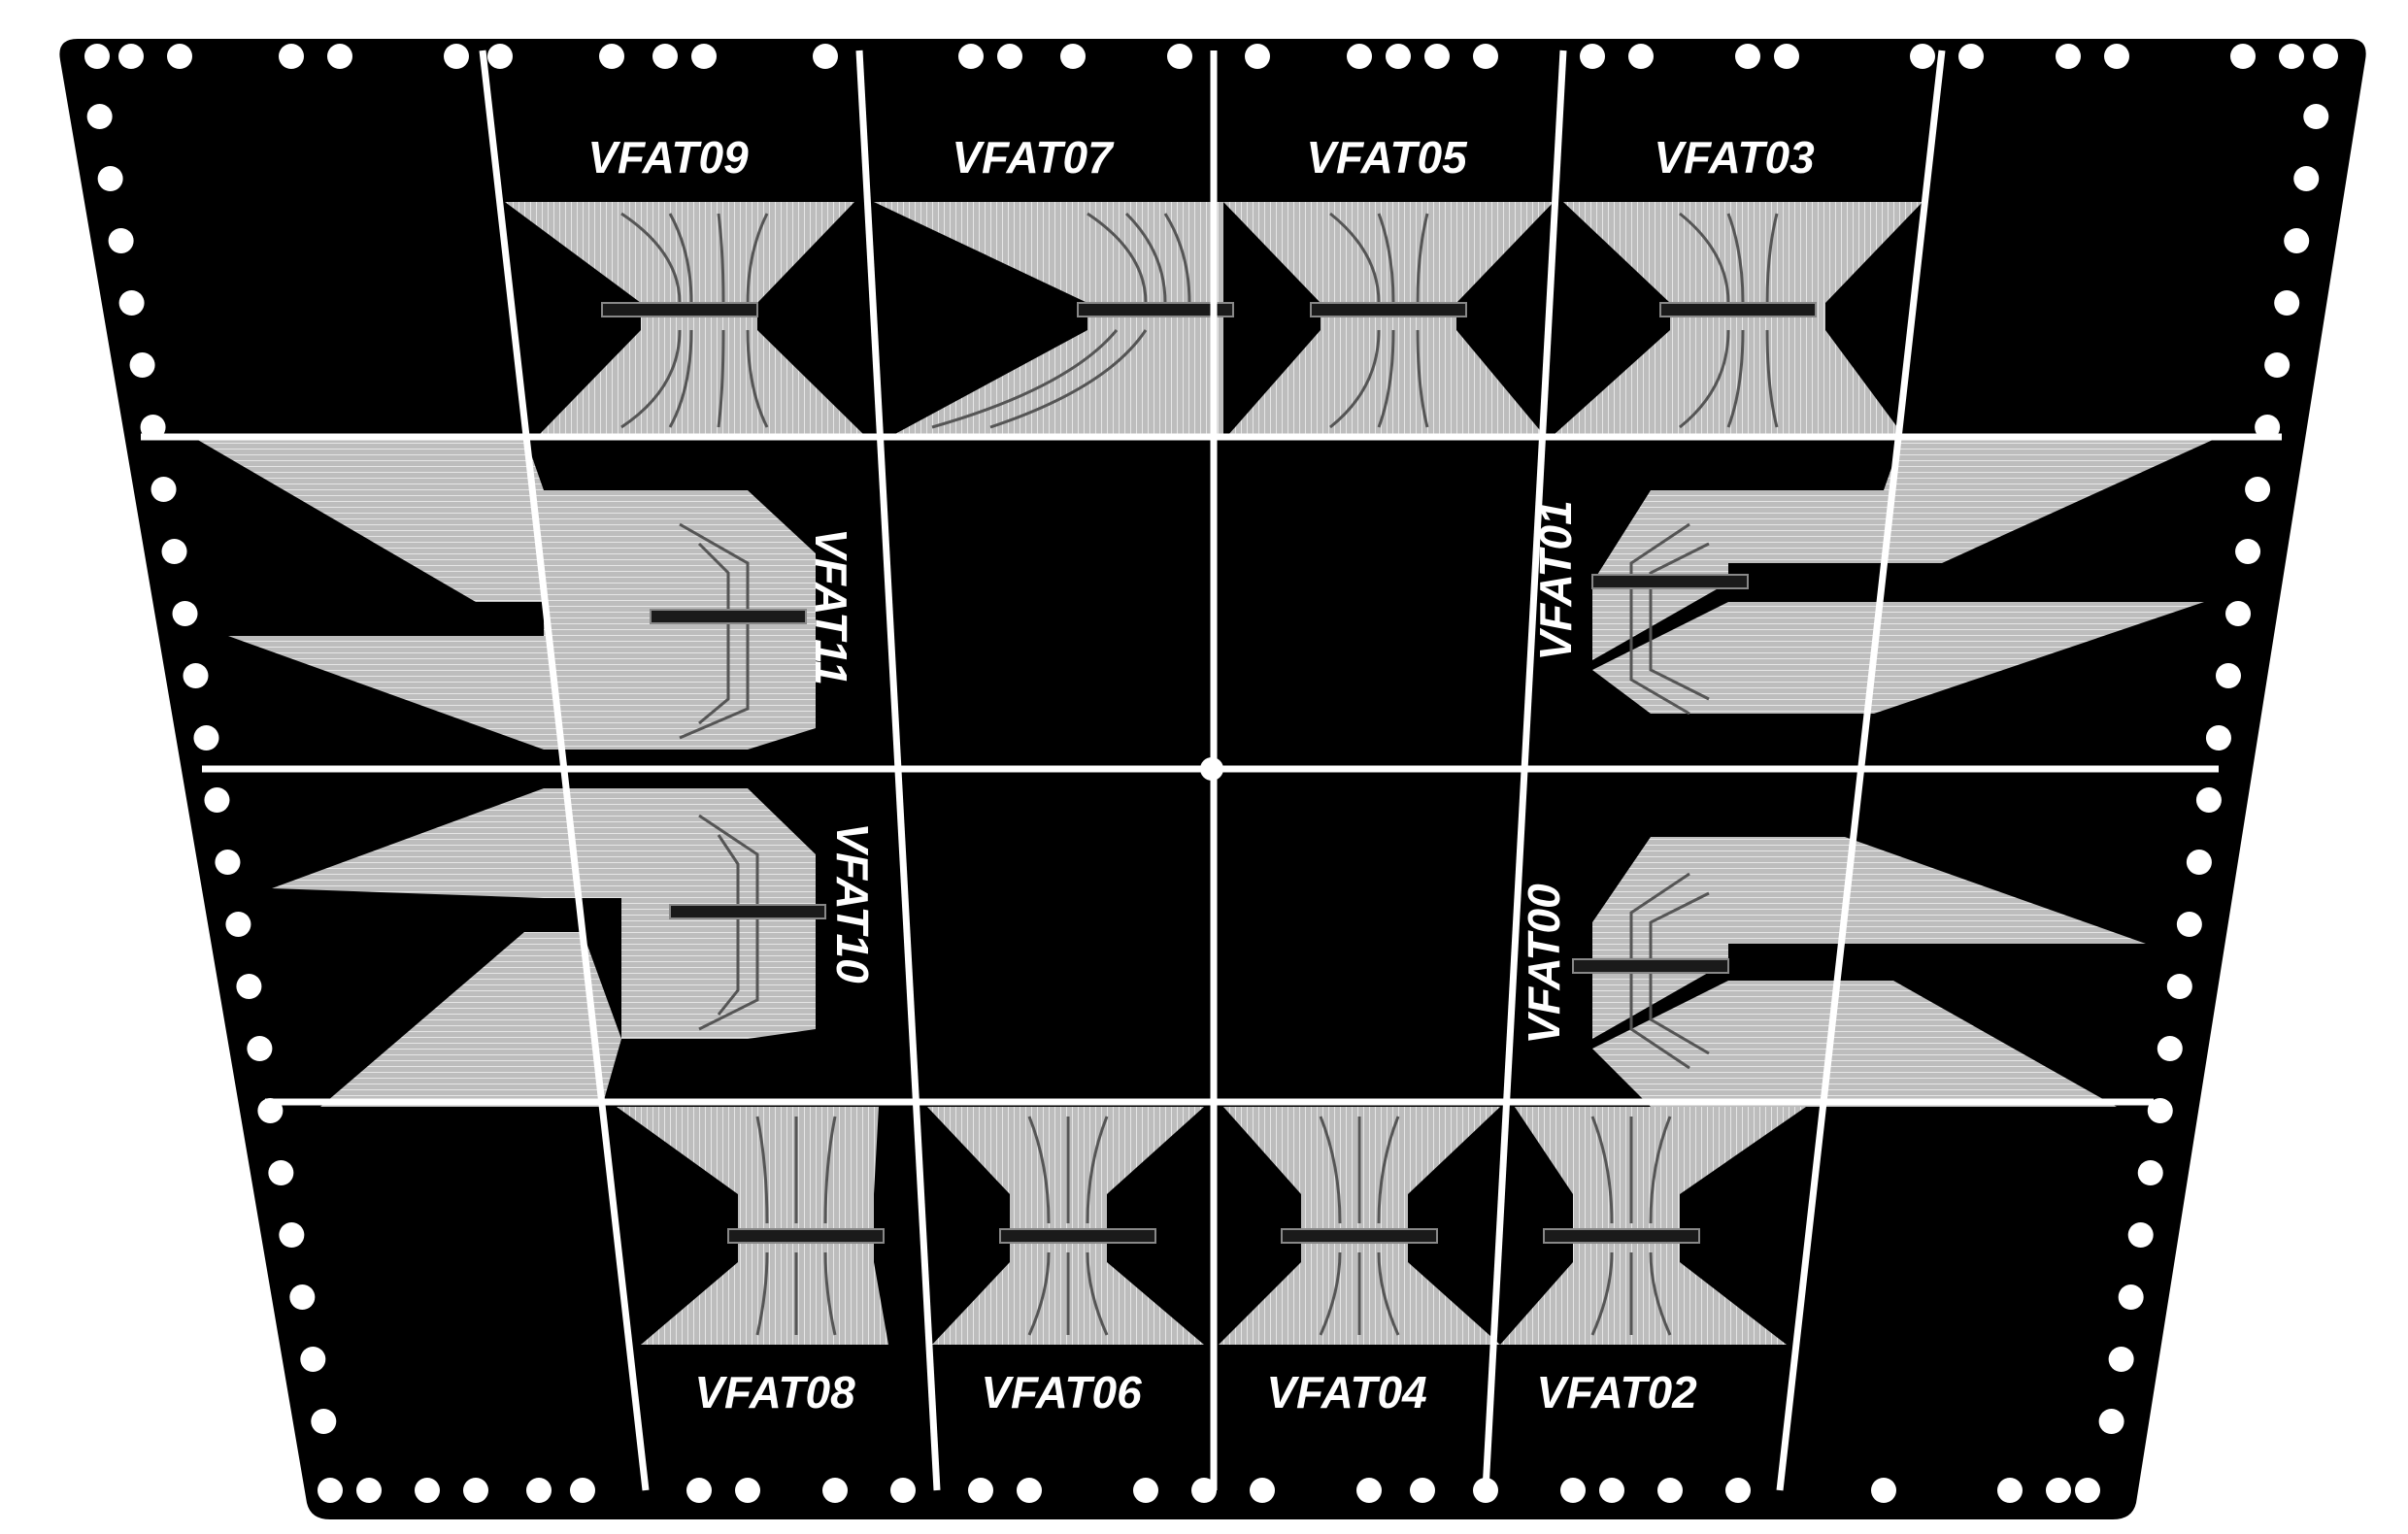 Image resolution: width=2408 pixels, height=1534 pixels. What do you see at coordinates (1907, 575) in the screenshot?
I see `connector-vfat01` at bounding box center [1907, 575].